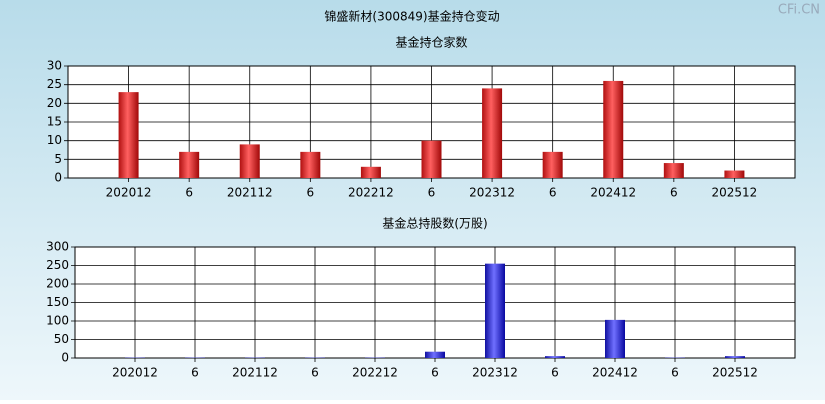  What do you see at coordinates (58, 159) in the screenshot?
I see `y-tick-label: 5` at bounding box center [58, 159].